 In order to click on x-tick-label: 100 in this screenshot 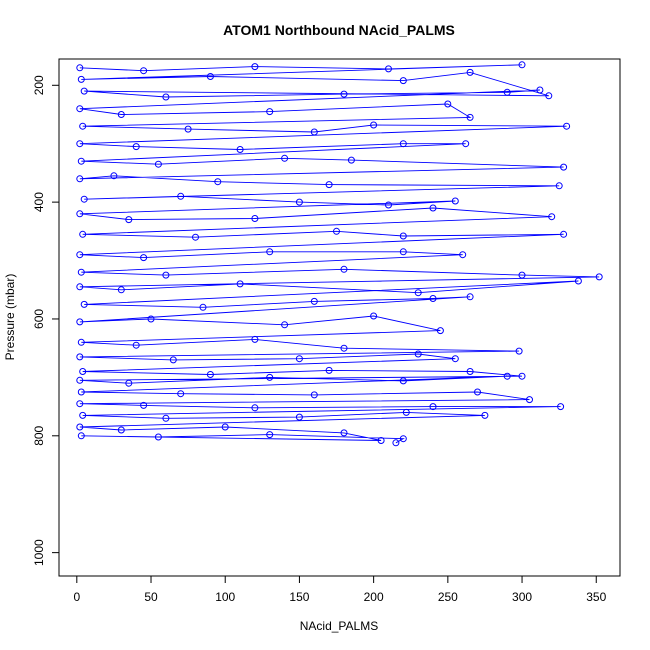, I will do `click(225, 597)`.